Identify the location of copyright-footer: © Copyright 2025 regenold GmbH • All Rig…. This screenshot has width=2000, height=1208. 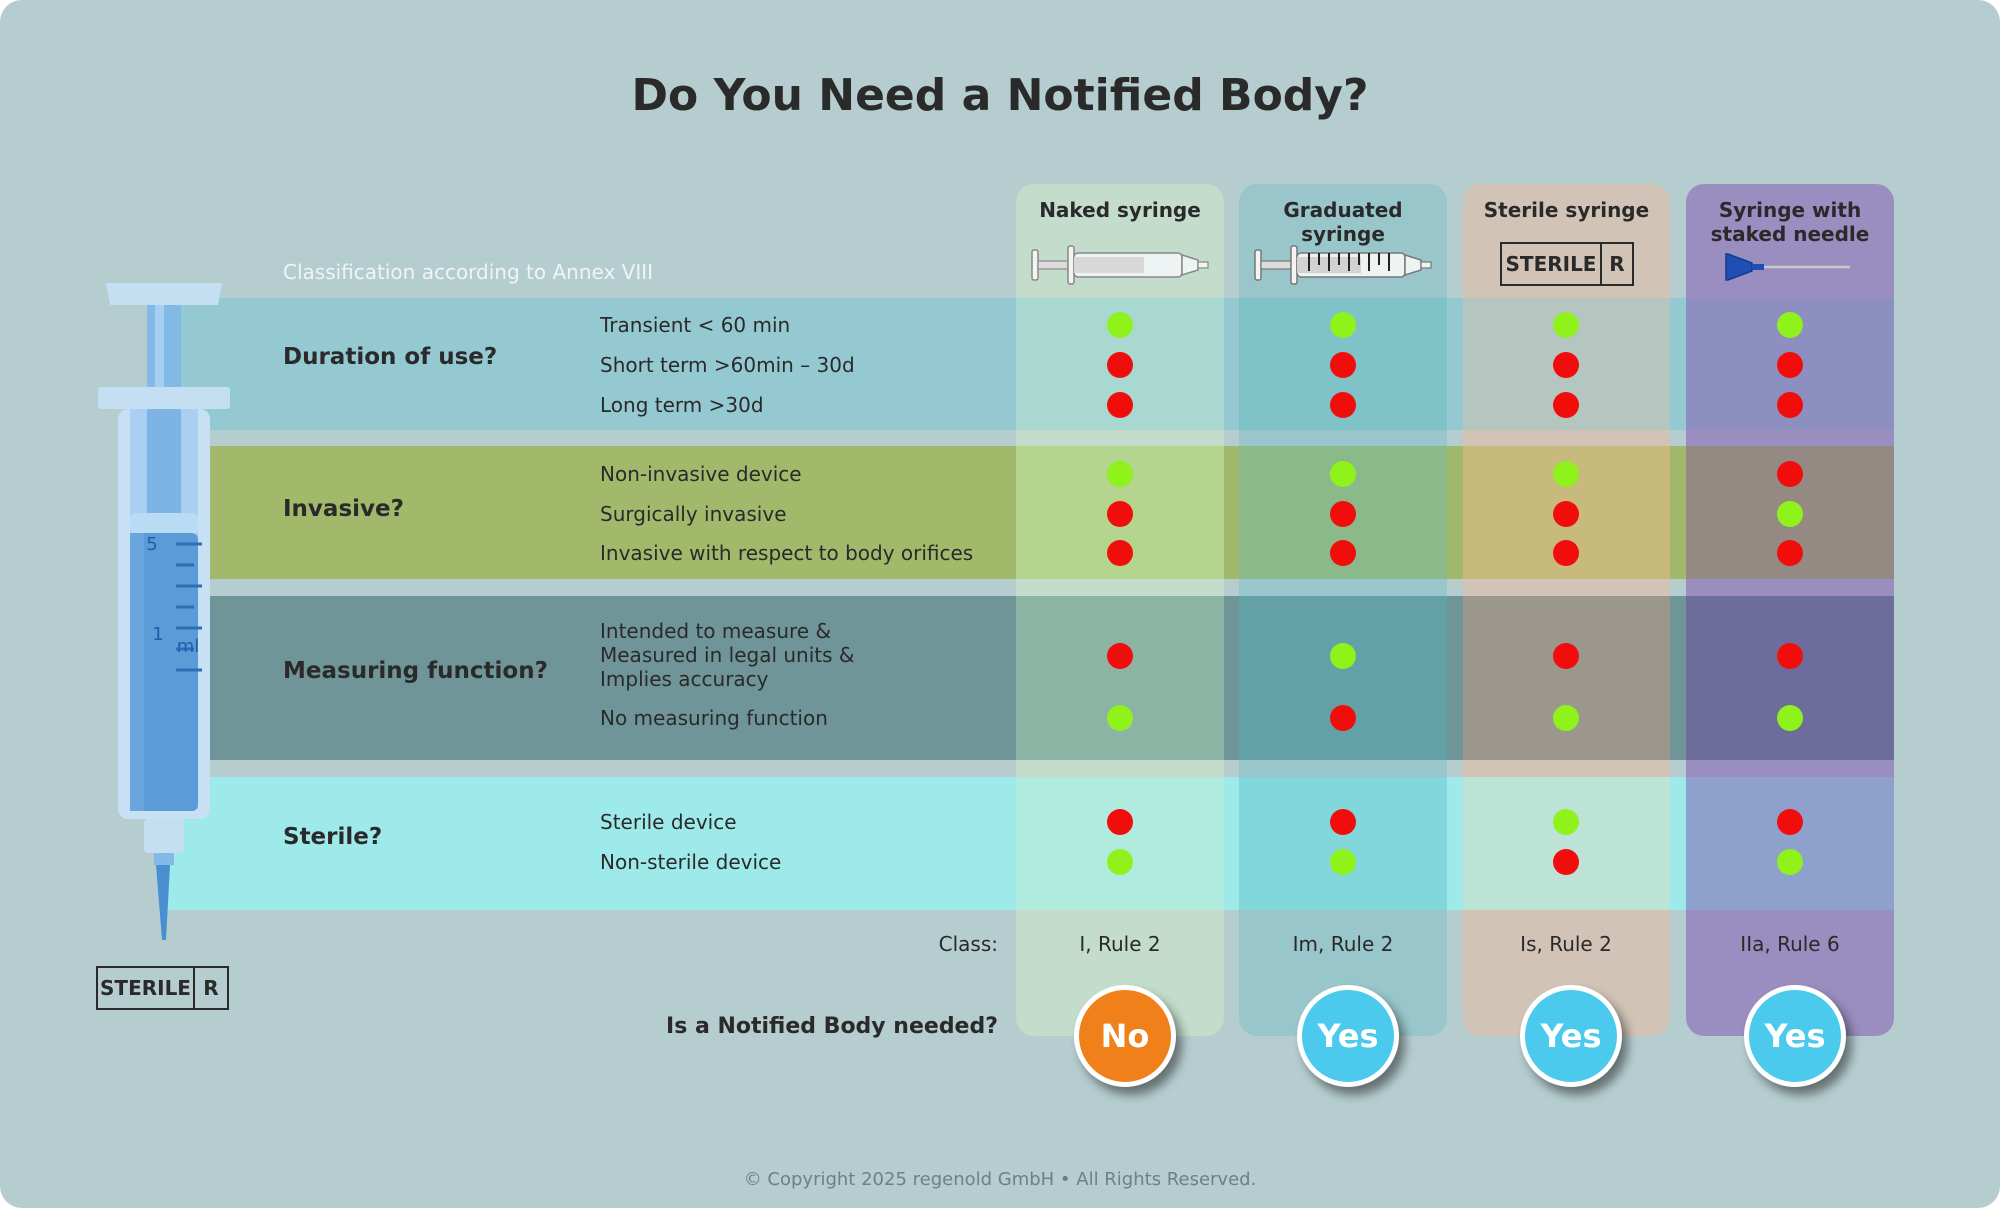
(1000, 1179).